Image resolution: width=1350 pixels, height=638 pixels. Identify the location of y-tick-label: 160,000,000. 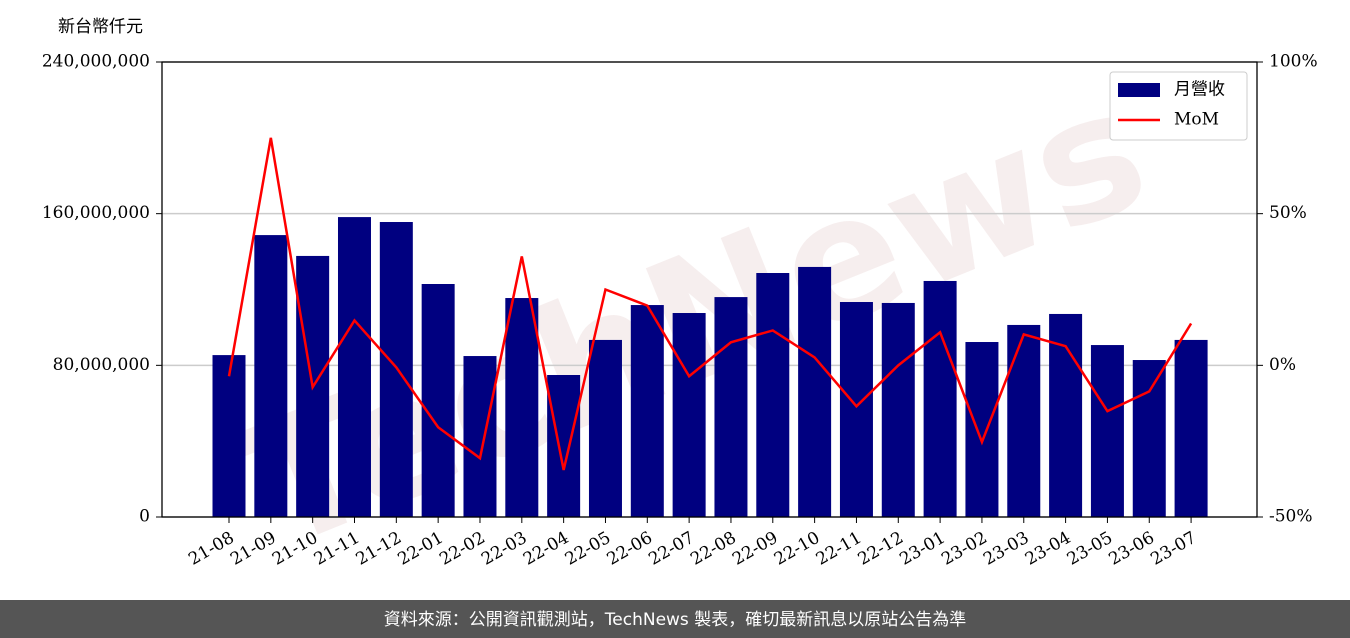
(96, 213).